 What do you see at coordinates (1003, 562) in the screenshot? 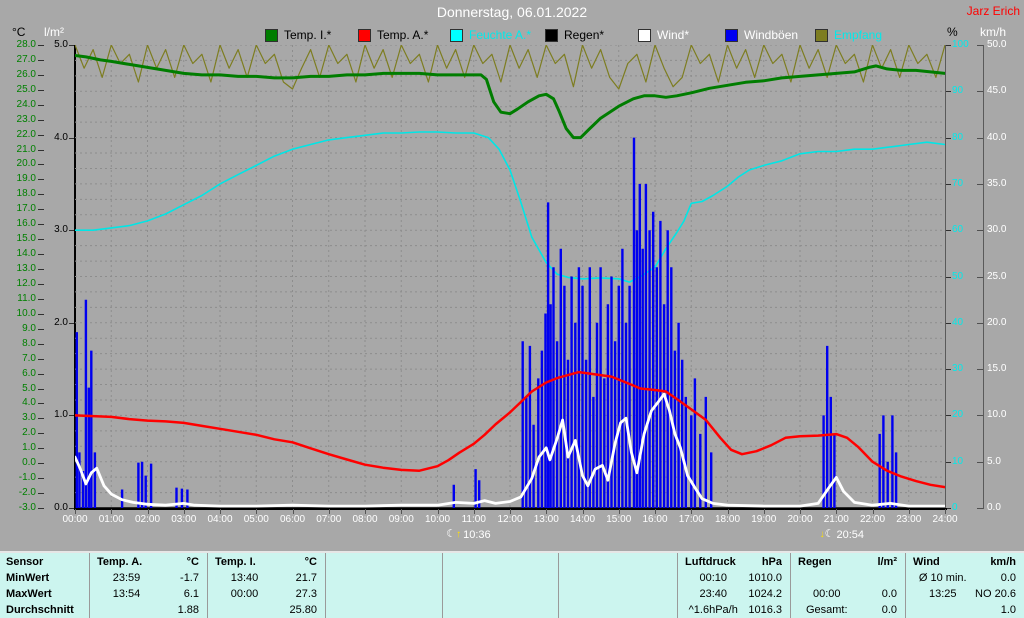
I see `table-header-unit: km/h` at bounding box center [1003, 562].